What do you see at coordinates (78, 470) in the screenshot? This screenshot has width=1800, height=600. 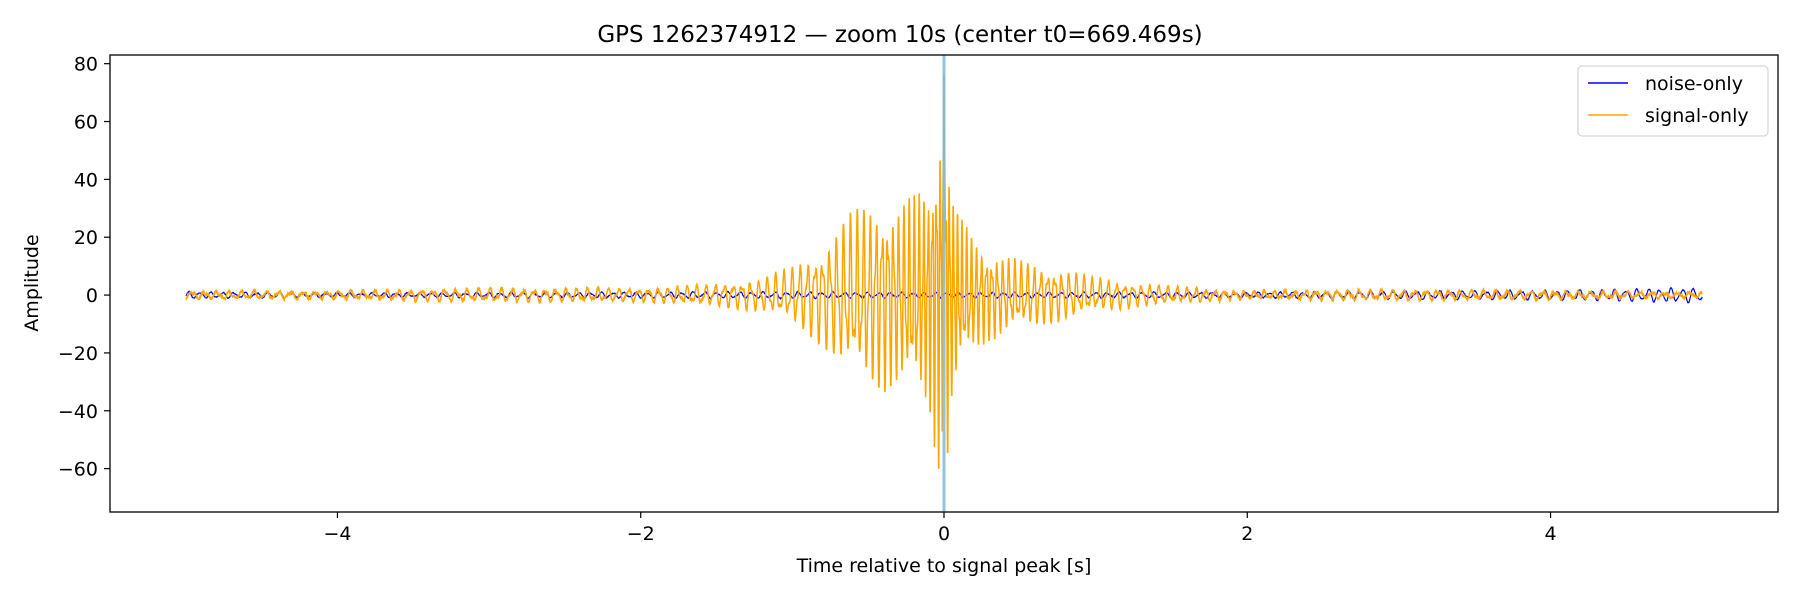 I see `y-tick-label: −60` at bounding box center [78, 470].